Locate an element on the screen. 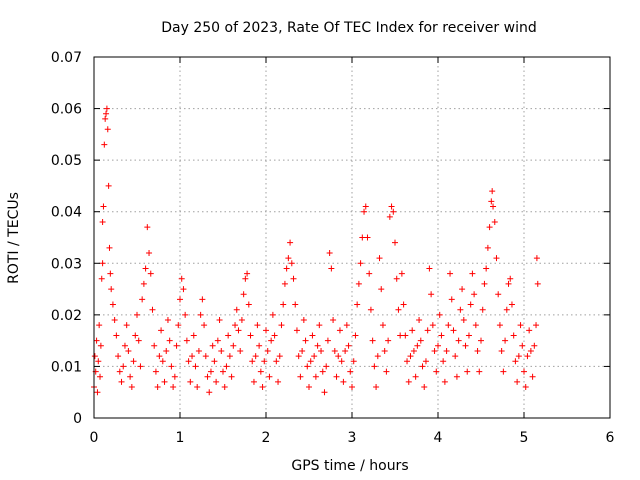 The image size is (640, 480). x-tick-labels: 0 1 2 3 4 5 6 is located at coordinates (352, 438).